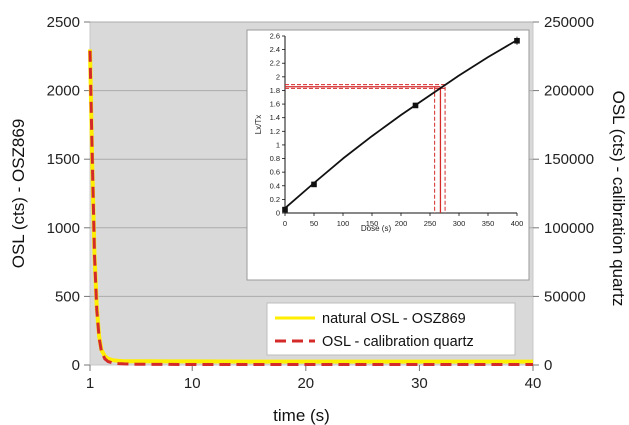 The height and width of the screenshot is (425, 629). What do you see at coordinates (63, 159) in the screenshot?
I see `y-tick-label: 1500` at bounding box center [63, 159].